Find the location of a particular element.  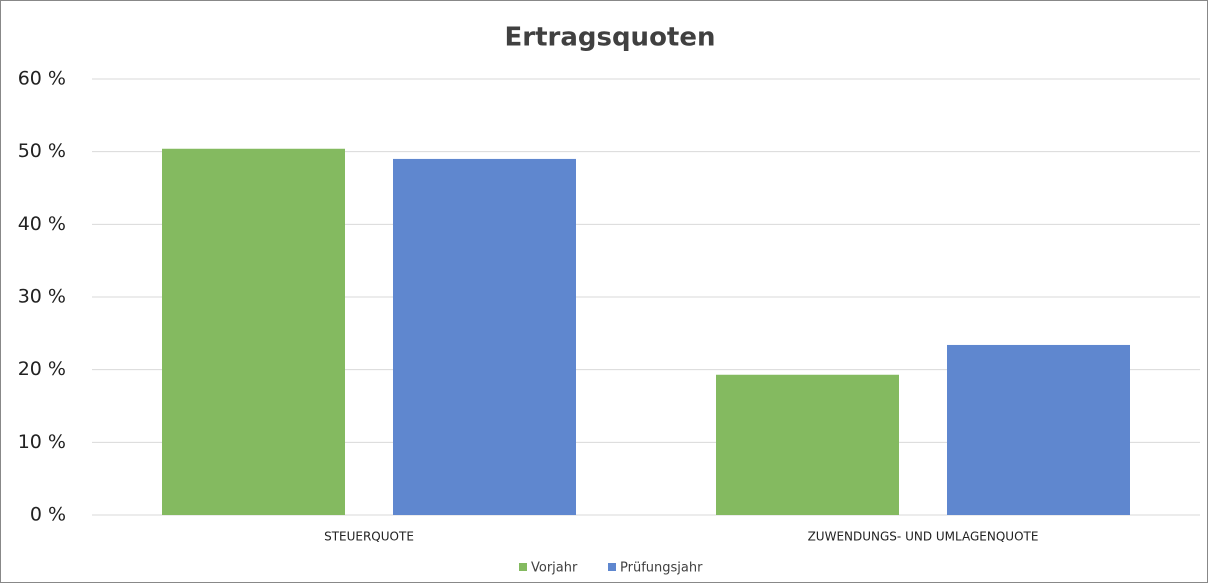

y-tick-label: 0 % is located at coordinates (48, 515).